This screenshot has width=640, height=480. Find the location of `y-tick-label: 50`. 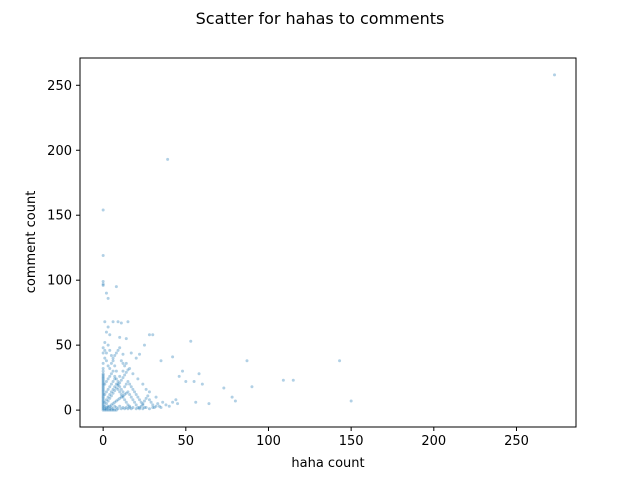

y-tick-label: 50 is located at coordinates (63, 346).